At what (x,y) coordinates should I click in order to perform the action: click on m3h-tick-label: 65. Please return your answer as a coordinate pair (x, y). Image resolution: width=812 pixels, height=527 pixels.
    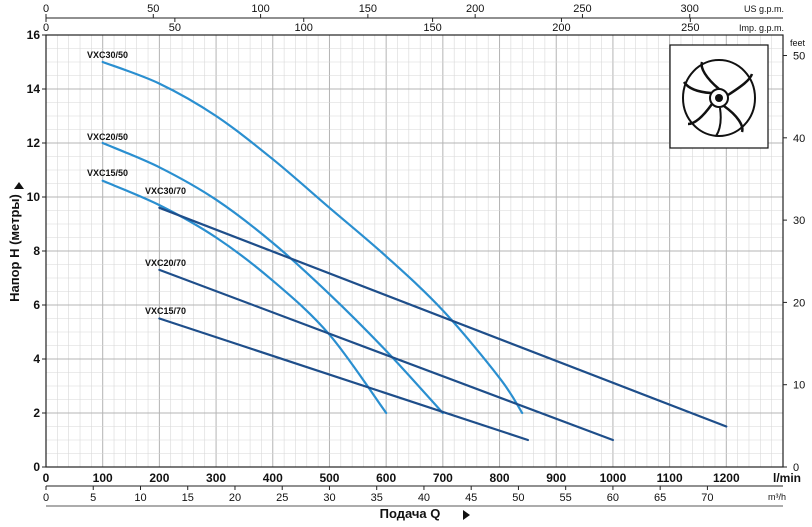
    Looking at the image, I should click on (660, 498).